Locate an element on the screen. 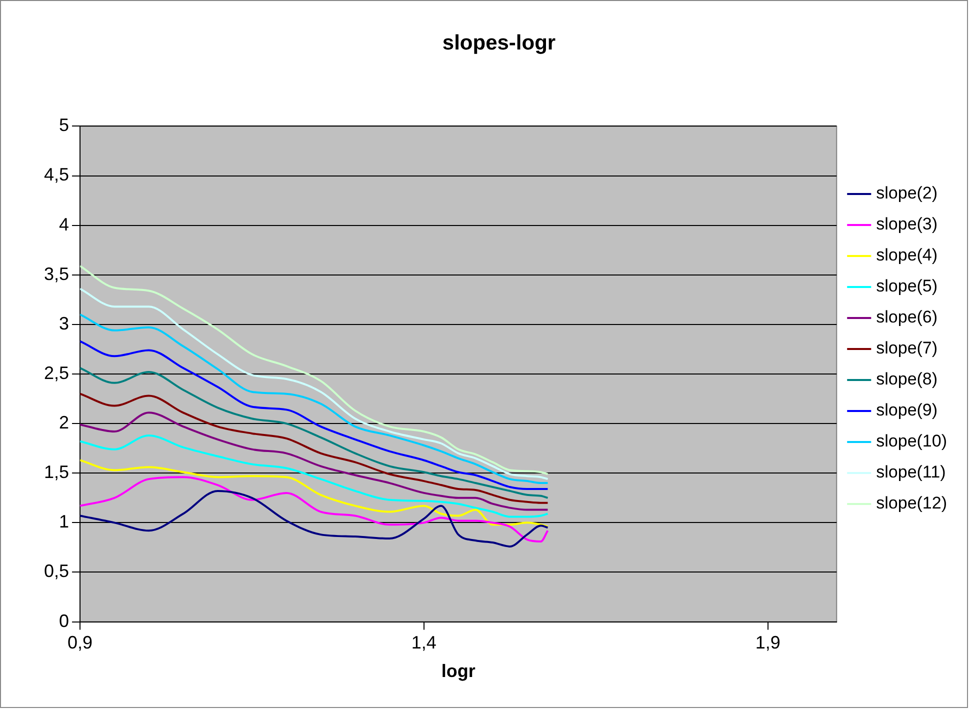 The height and width of the screenshot is (716, 976). legend-label: slope(5) is located at coordinates (907, 286).